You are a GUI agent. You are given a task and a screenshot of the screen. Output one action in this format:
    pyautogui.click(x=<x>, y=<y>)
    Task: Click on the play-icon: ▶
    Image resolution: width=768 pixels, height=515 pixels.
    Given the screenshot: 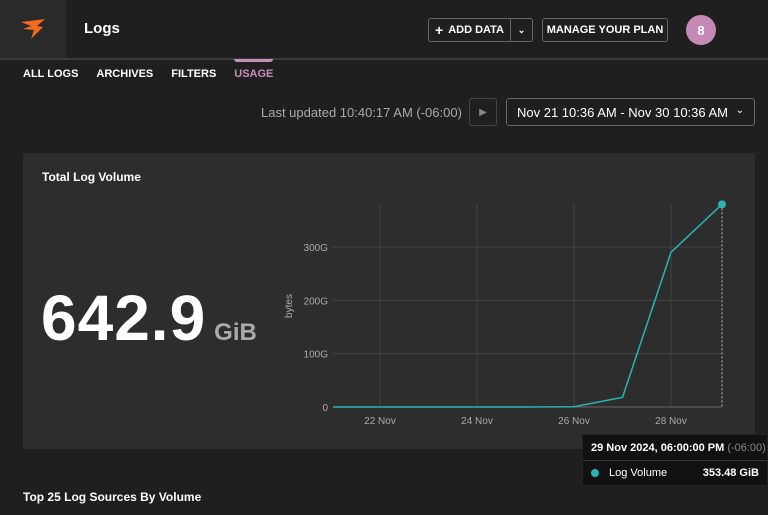 What is the action you would take?
    pyautogui.click(x=483, y=112)
    